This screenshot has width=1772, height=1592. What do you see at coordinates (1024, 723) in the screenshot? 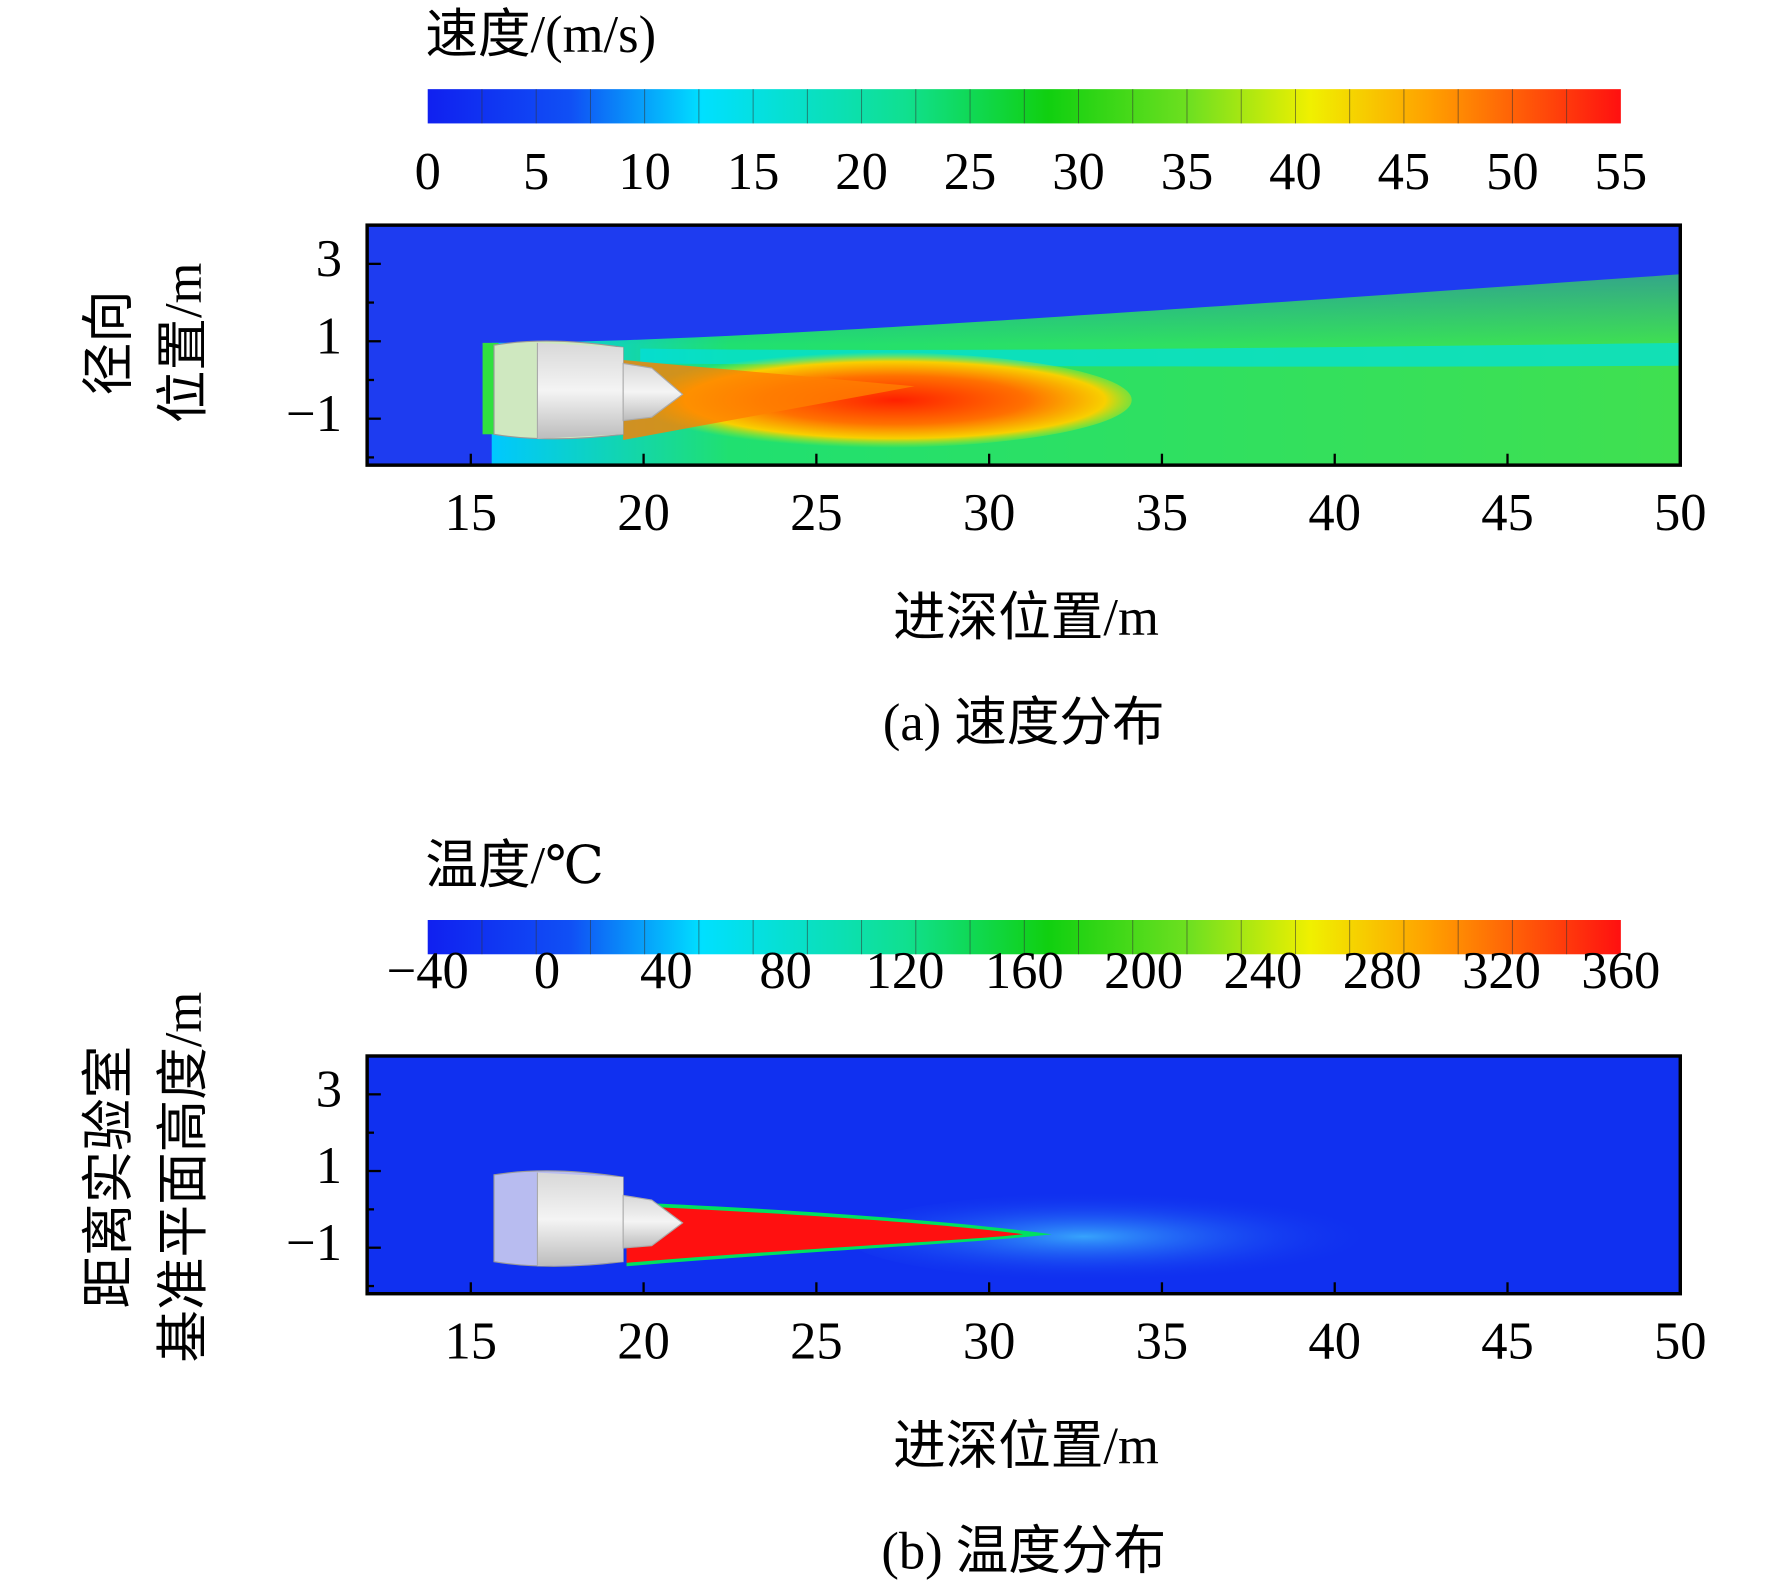
I see `caption: (a) 速度分布` at bounding box center [1024, 723].